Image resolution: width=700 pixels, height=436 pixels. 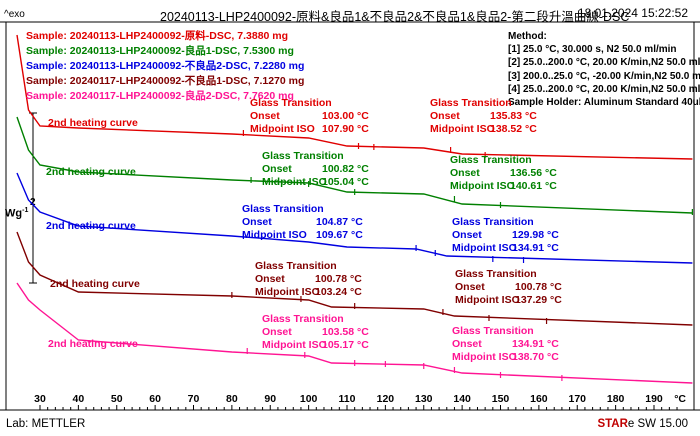 What do you see at coordinates (17, 213) in the screenshot?
I see `y-axis-label: Wg-1` at bounding box center [17, 213].